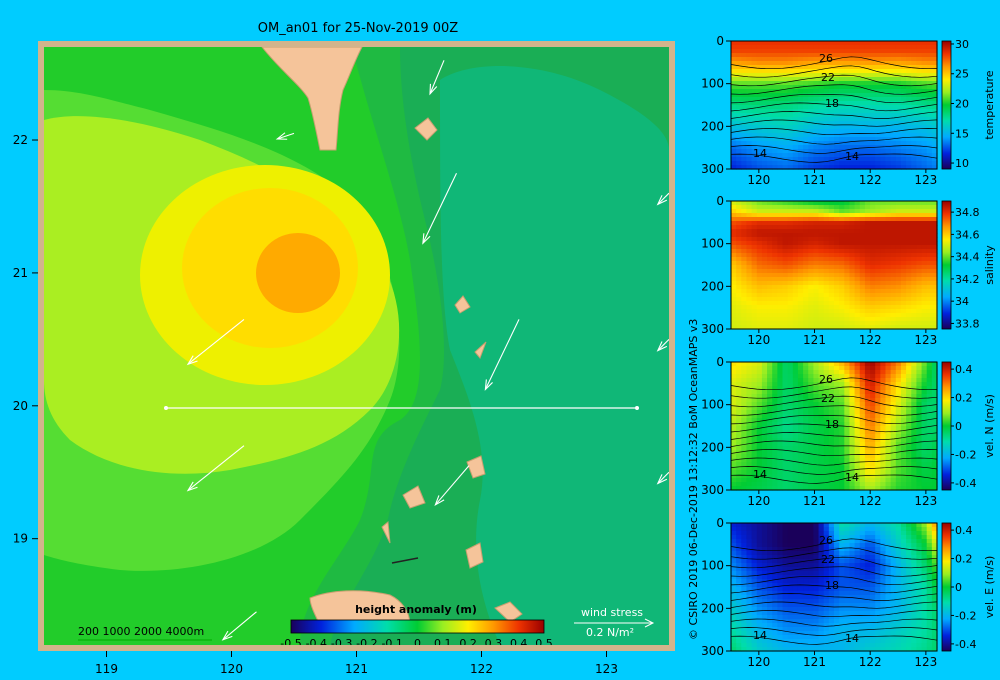  What do you see at coordinates (962, 104) in the screenshot?
I see `colorbar-tick-label: 20` at bounding box center [962, 104].